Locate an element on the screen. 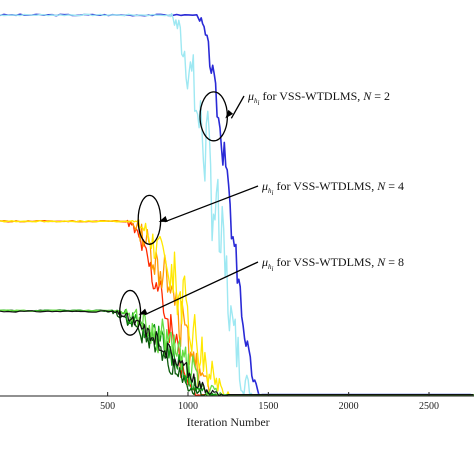  x-axis-title: Iteration Number is located at coordinates (228, 422).